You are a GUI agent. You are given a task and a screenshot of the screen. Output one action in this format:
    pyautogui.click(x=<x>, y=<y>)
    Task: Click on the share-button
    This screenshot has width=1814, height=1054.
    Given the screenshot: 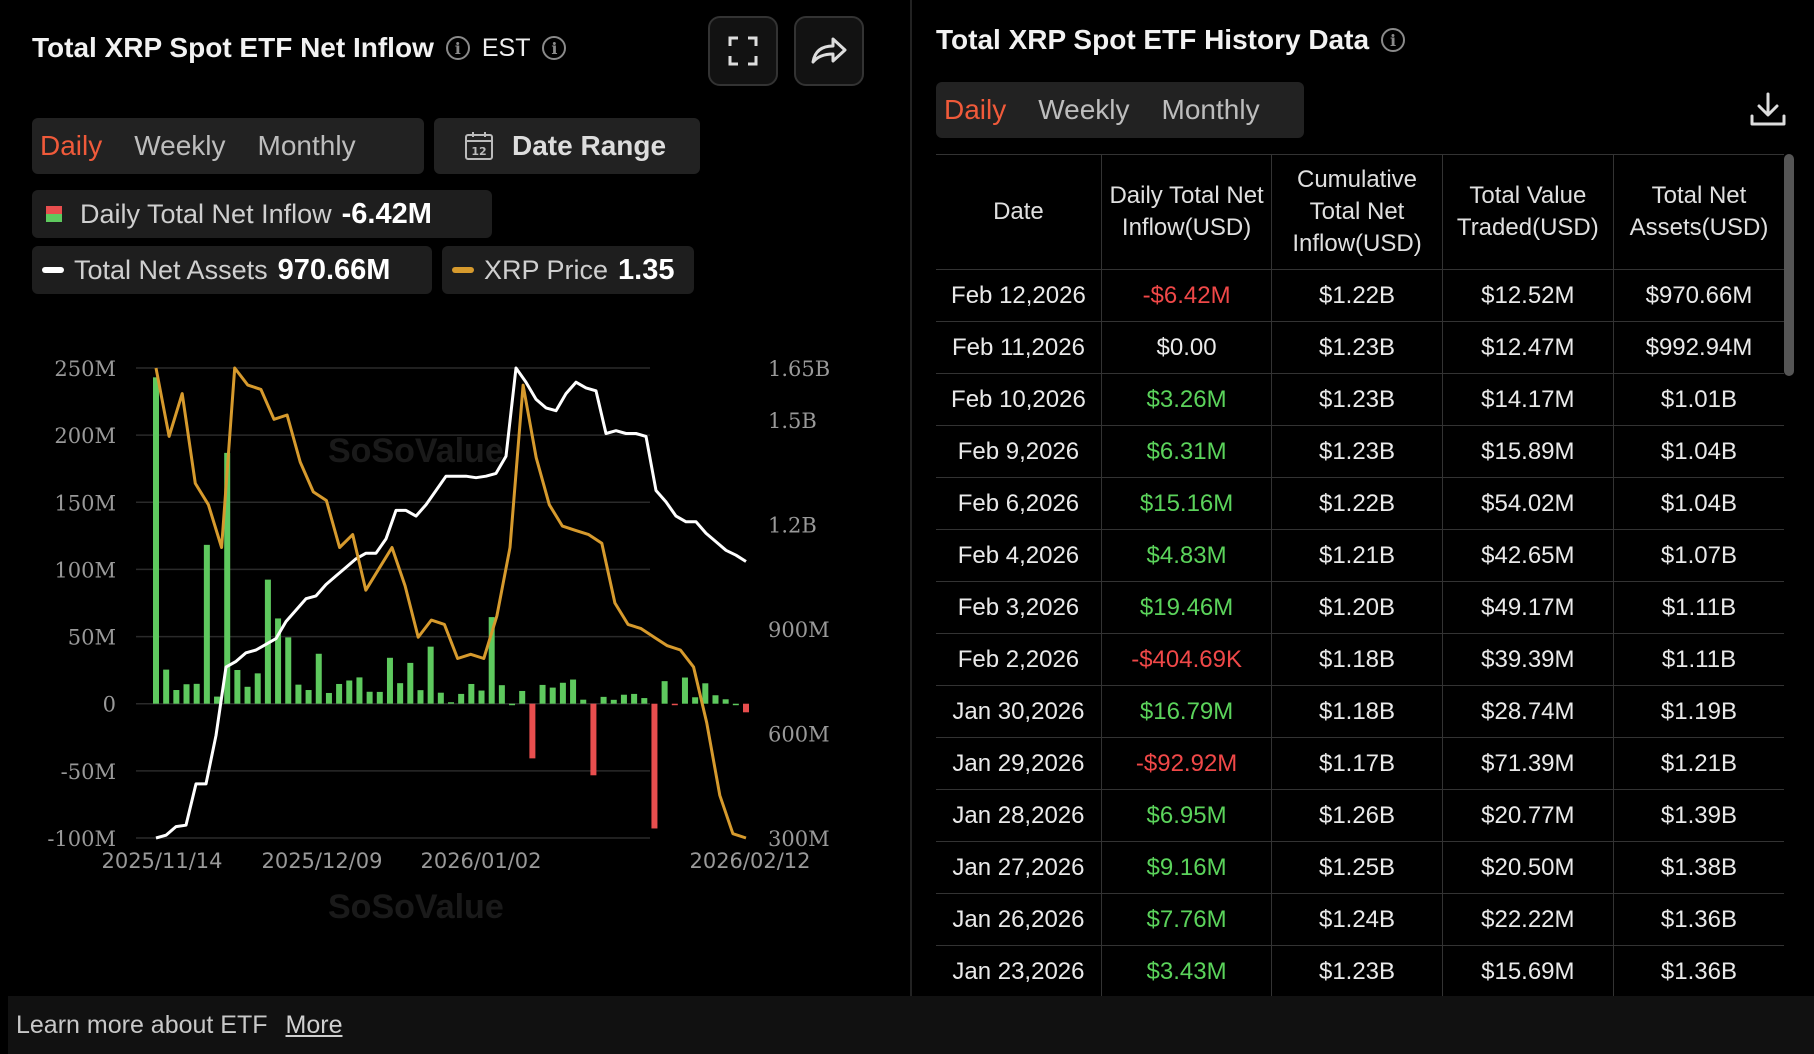 What is the action you would take?
    pyautogui.click(x=829, y=51)
    